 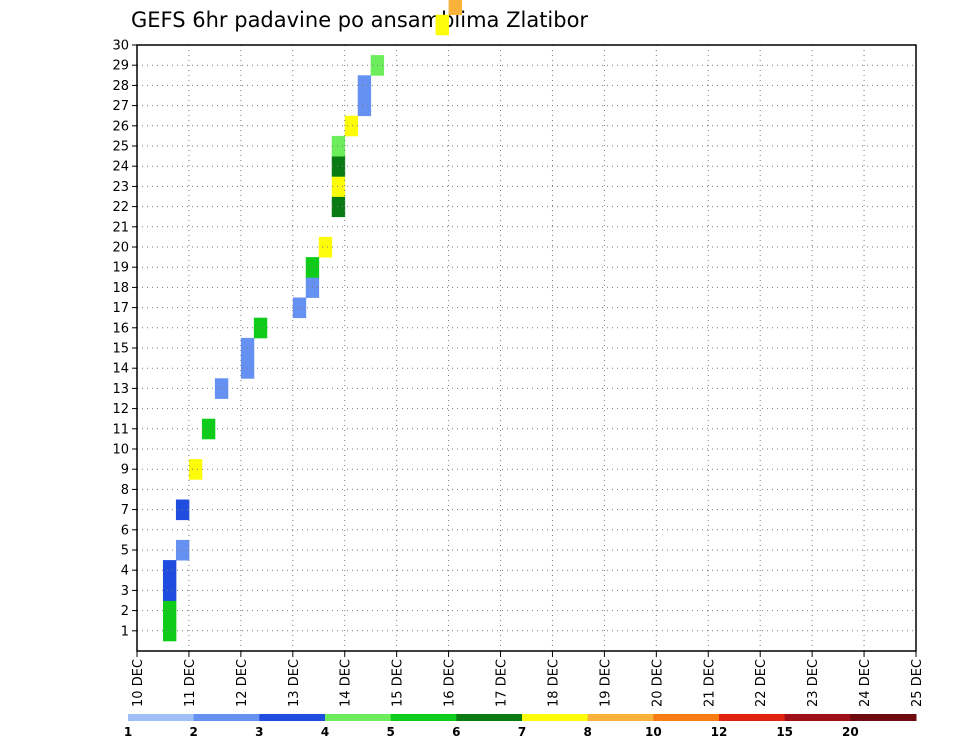 I want to click on y-tick-label: 16, so click(x=120, y=328).